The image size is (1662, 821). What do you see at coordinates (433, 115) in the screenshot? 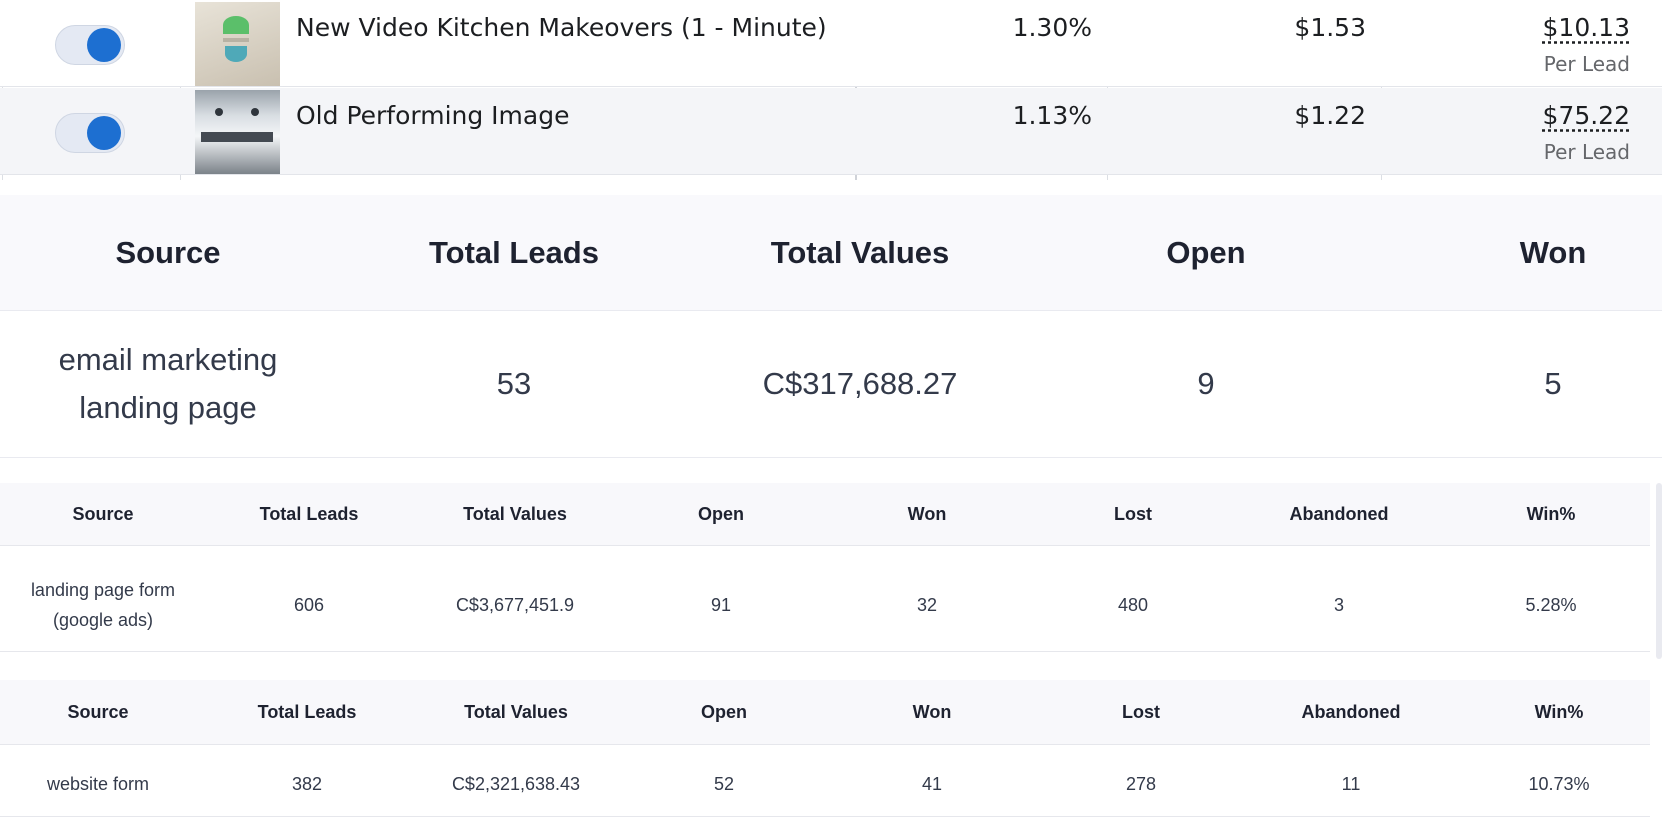
I see `ad-name-link: Old Performing Image` at bounding box center [433, 115].